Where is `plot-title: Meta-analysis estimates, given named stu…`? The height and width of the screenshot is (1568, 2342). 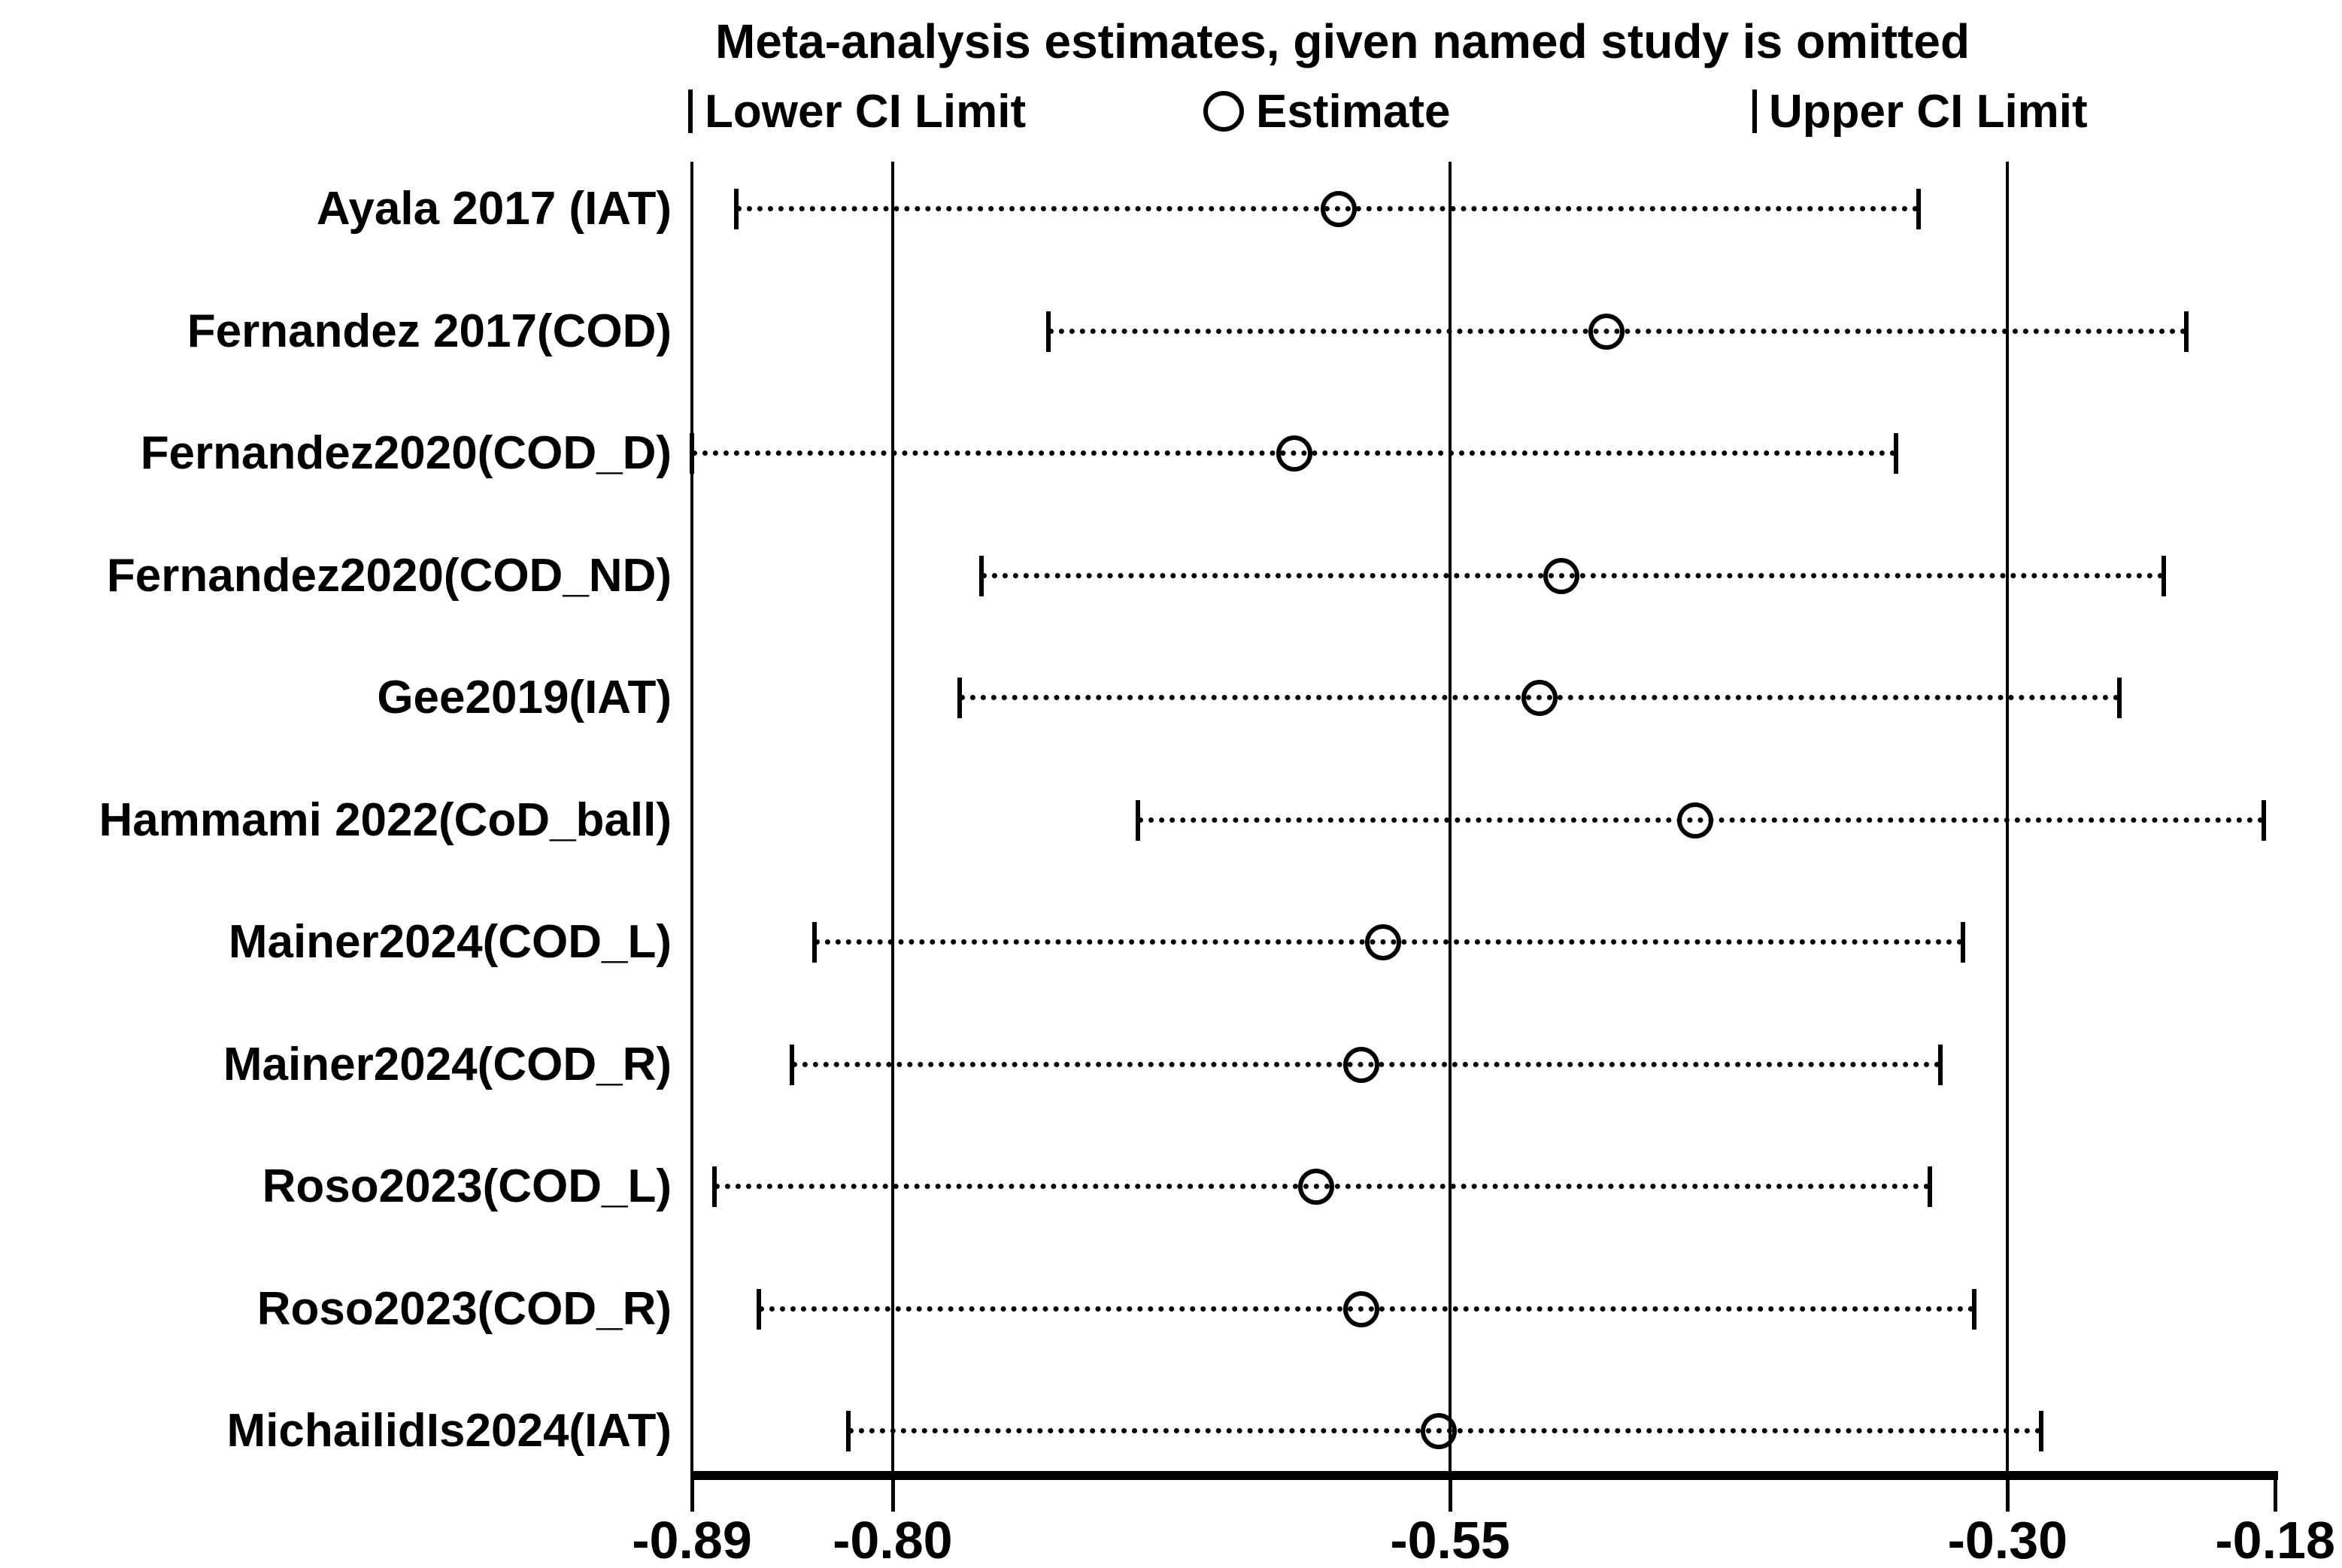
plot-title: Meta-analysis estimates, given named stu… is located at coordinates (1342, 41).